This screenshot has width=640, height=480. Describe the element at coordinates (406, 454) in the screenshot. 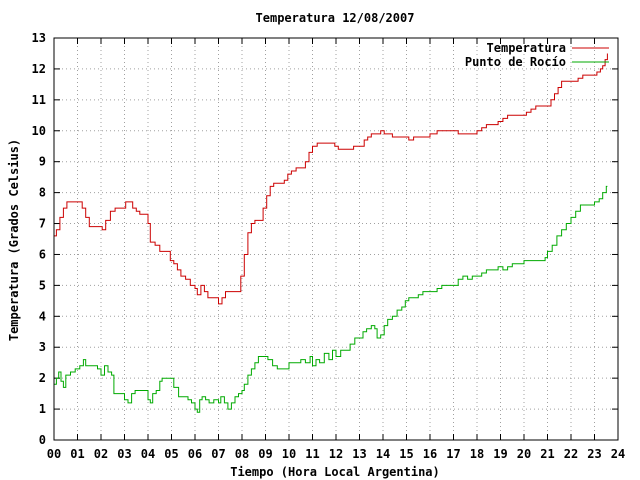

I see `x-tick-label: 15` at that location.